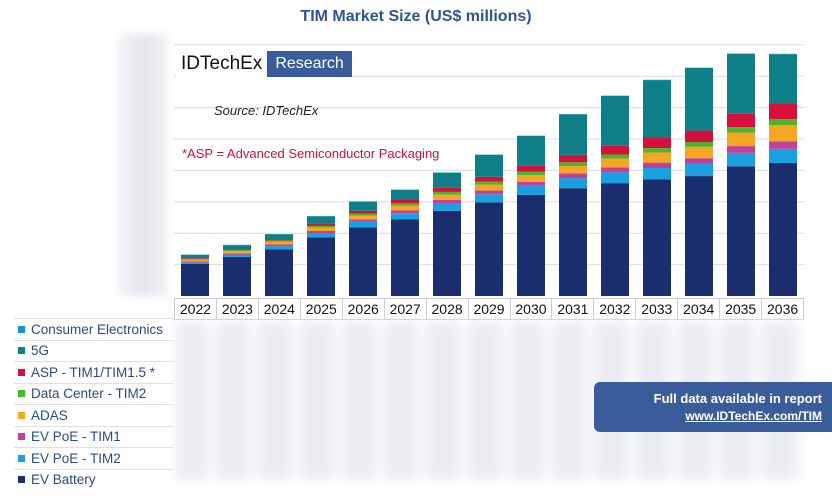 The height and width of the screenshot is (498, 832). I want to click on bar-segment-2032-ev-poe-tim1, so click(615, 170).